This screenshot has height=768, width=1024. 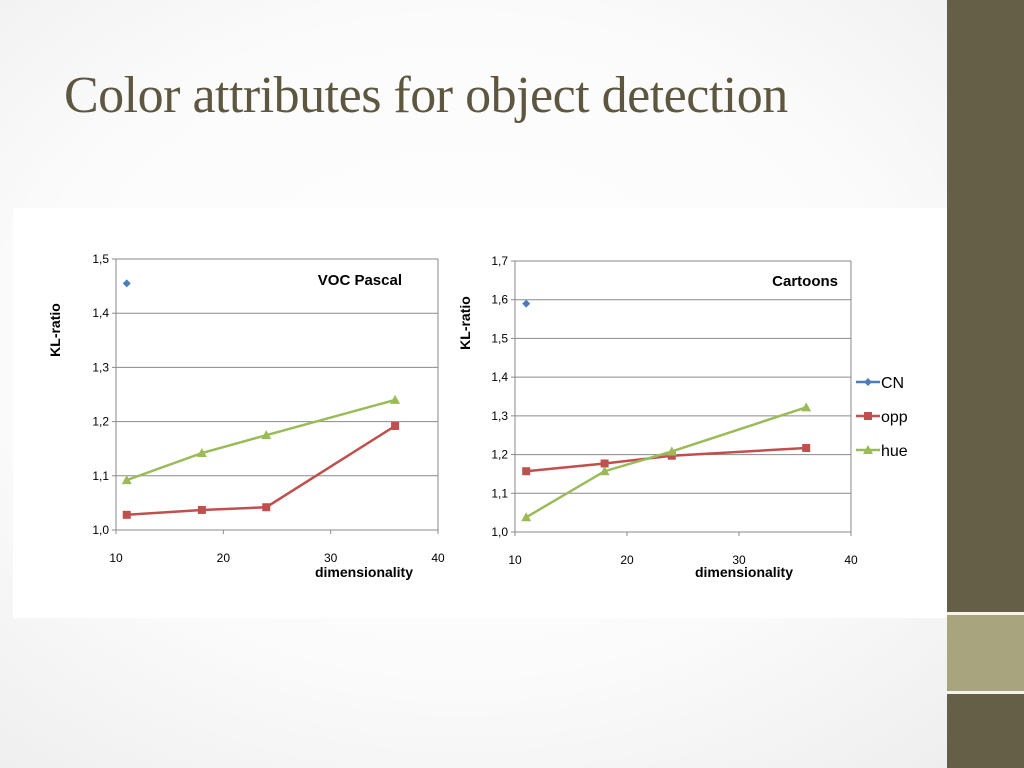 What do you see at coordinates (894, 451) in the screenshot?
I see `legend-hue-label: hue` at bounding box center [894, 451].